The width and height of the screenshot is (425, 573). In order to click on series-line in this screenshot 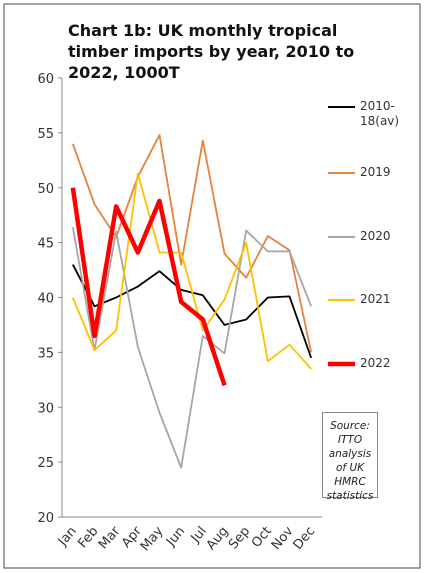, I will do `click(148, 287)`.